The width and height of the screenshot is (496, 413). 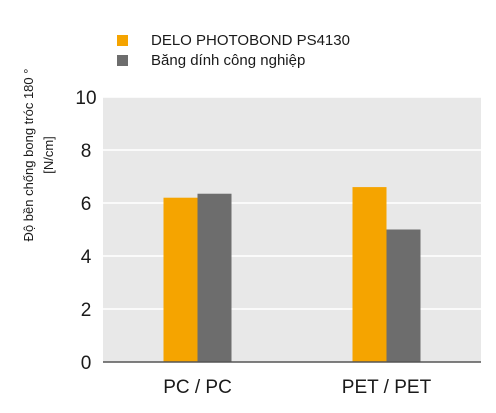 I want to click on x-axis-categories: PC / PC PET / PET, so click(x=297, y=387).